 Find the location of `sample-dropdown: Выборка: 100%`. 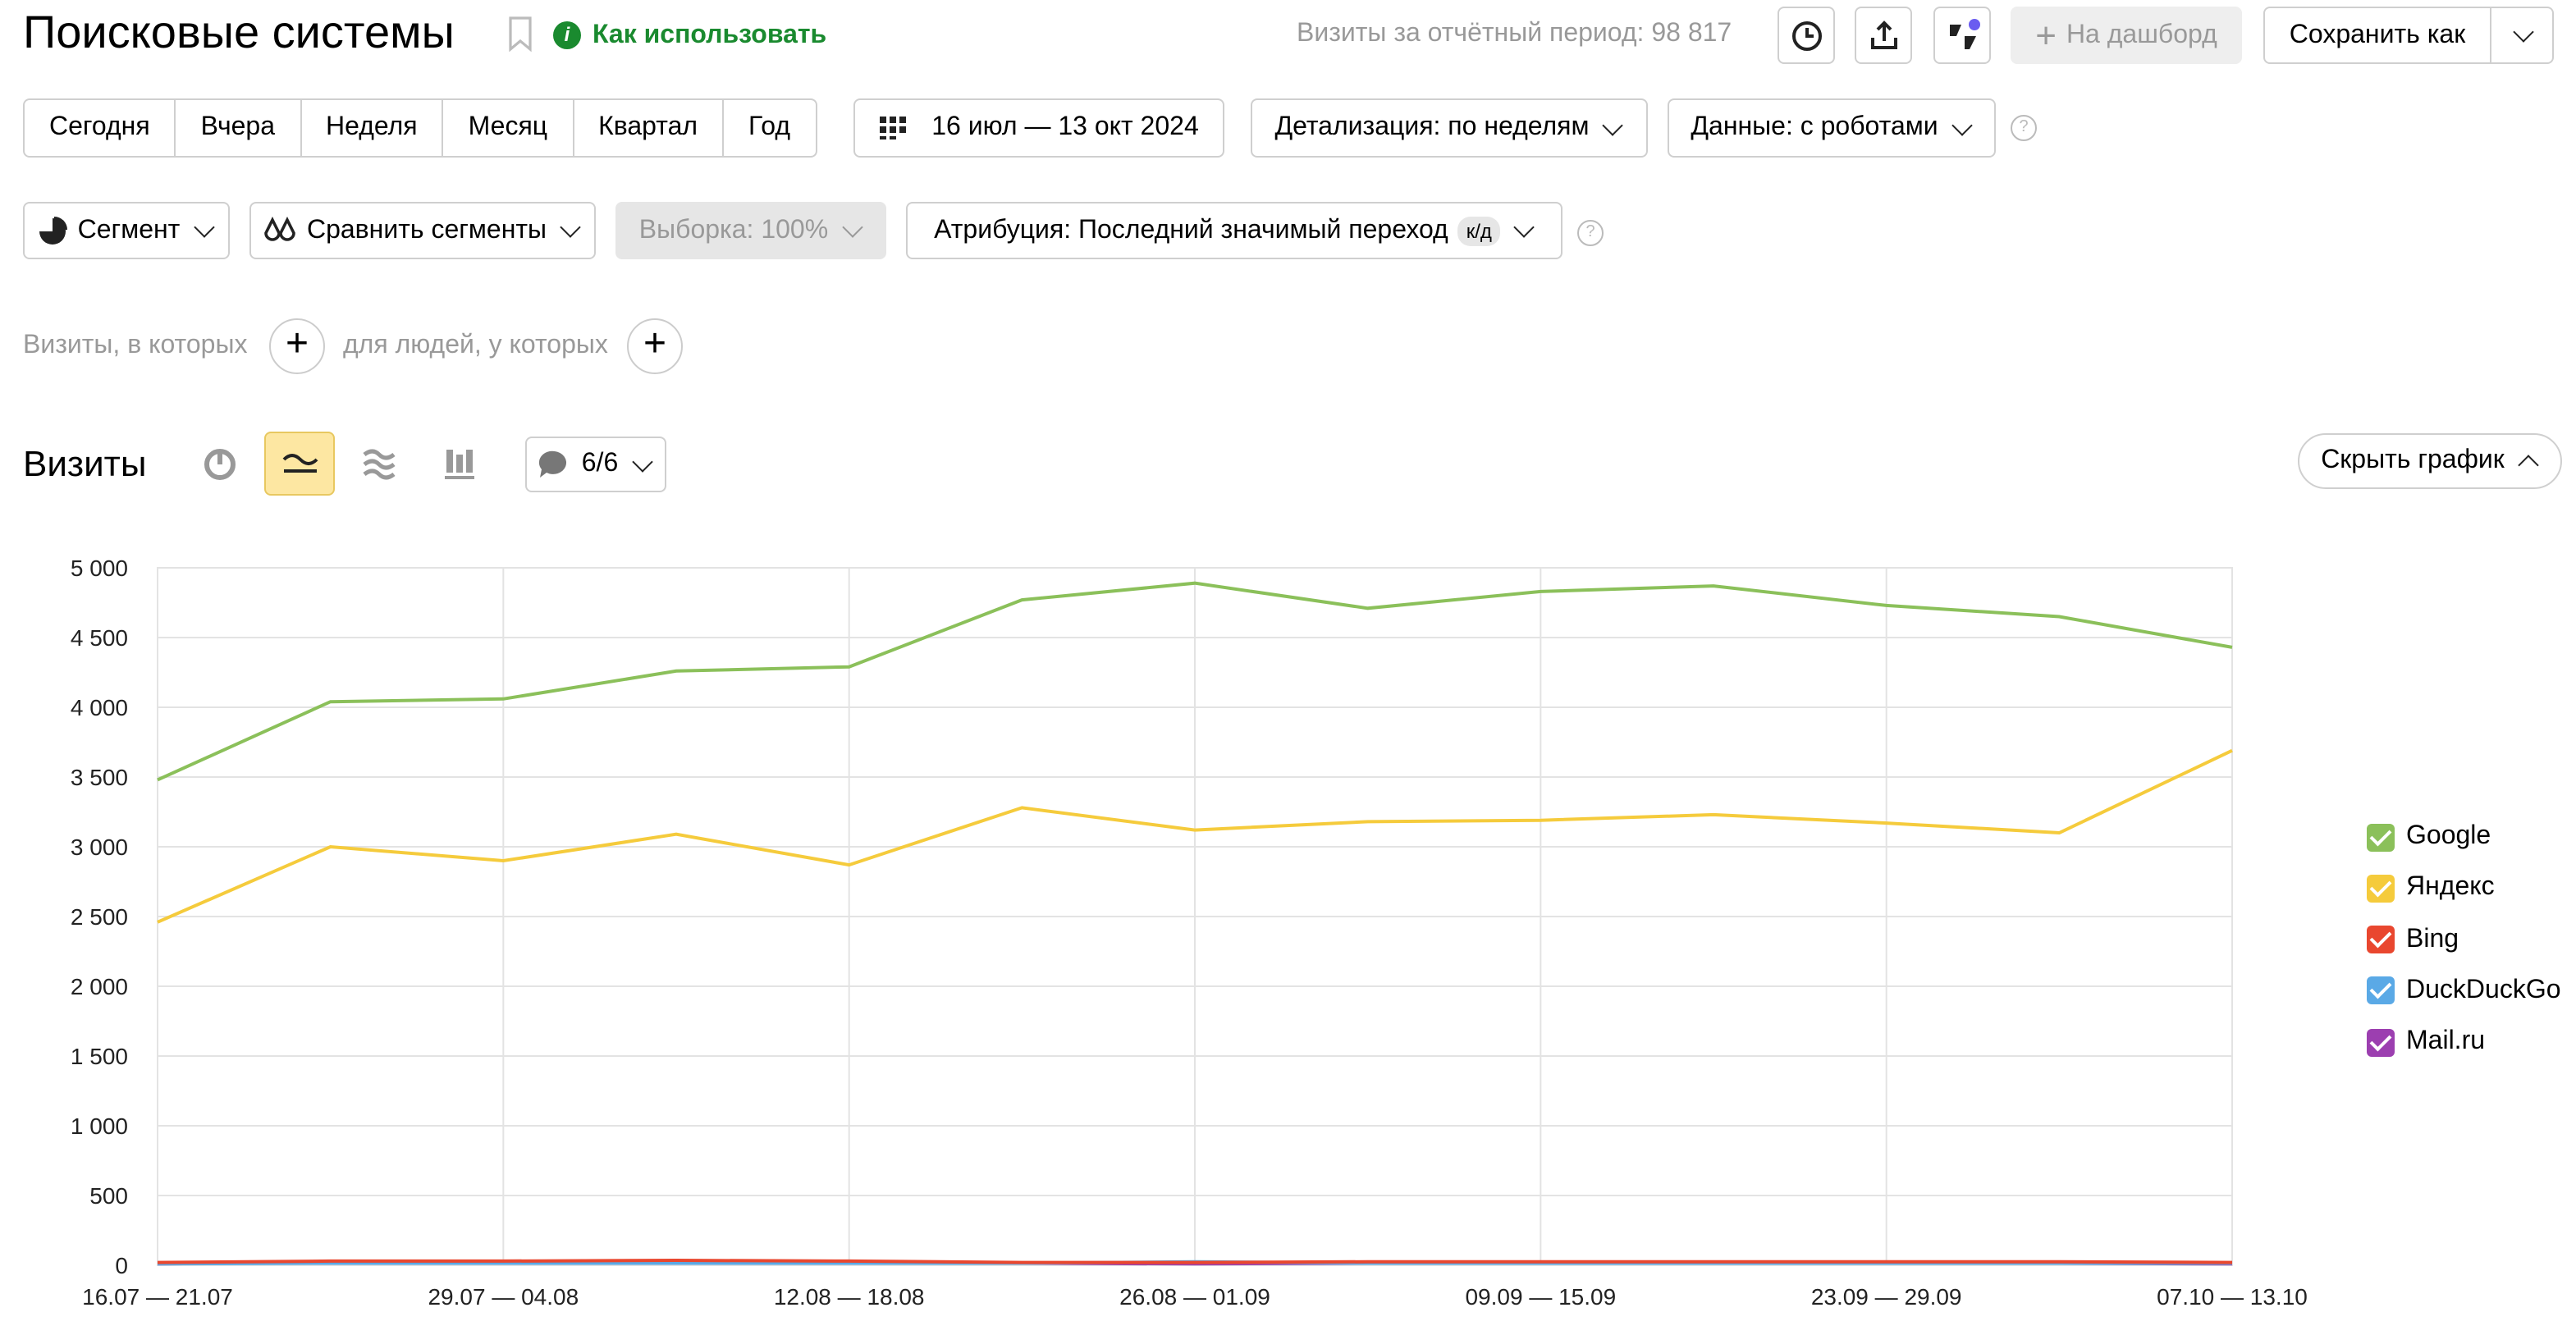

sample-dropdown: Выборка: 100% is located at coordinates (750, 230).